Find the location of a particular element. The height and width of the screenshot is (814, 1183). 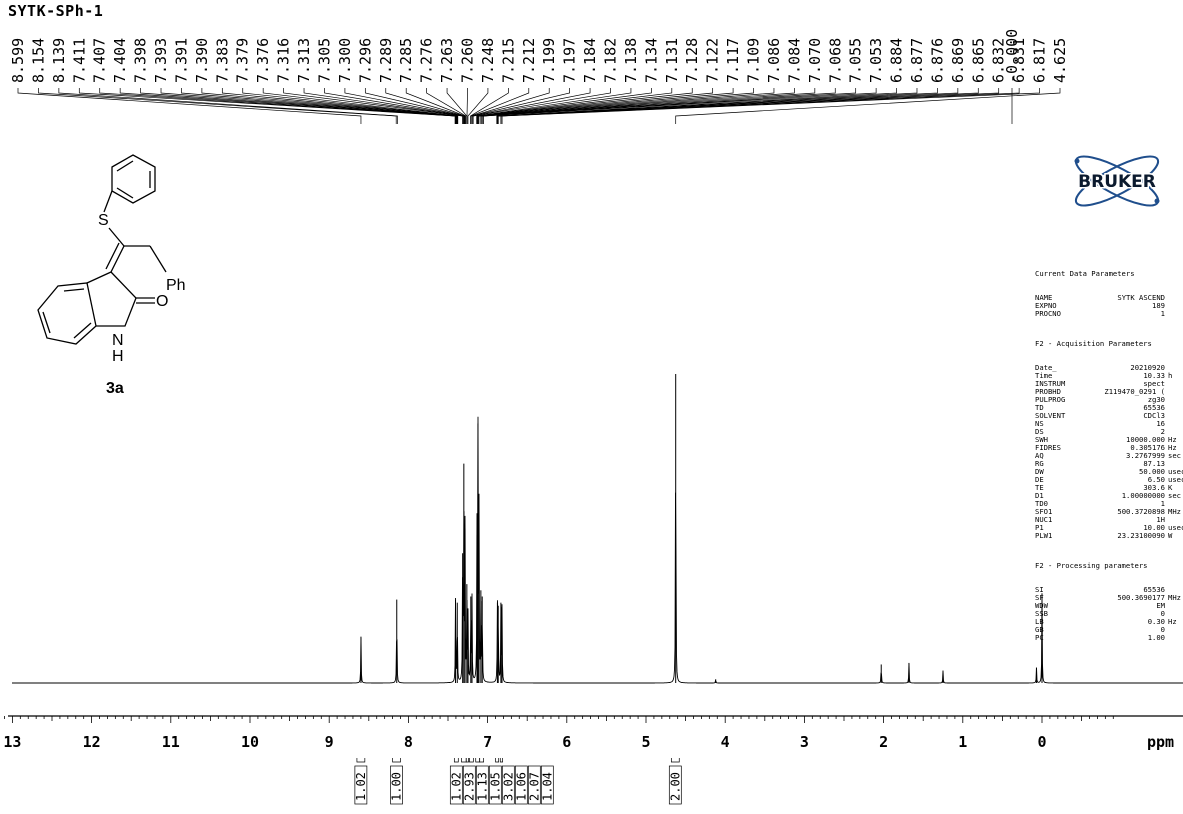

benzo-ring is located at coordinates (67, 313).